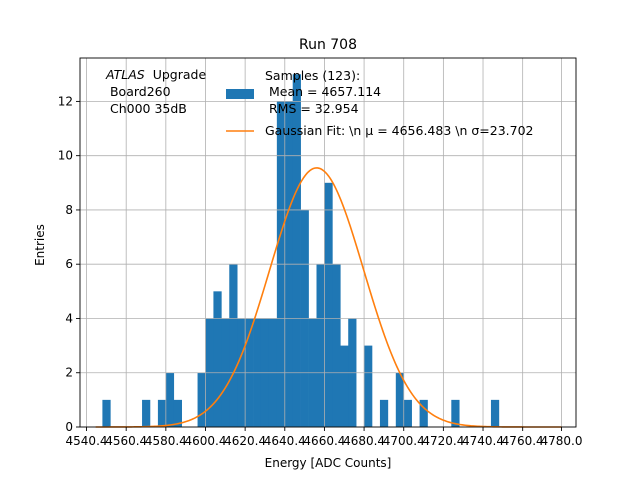 The height and width of the screenshot is (480, 640). Describe the element at coordinates (166, 441) in the screenshot. I see `x-tick-label: 4580.4` at that location.